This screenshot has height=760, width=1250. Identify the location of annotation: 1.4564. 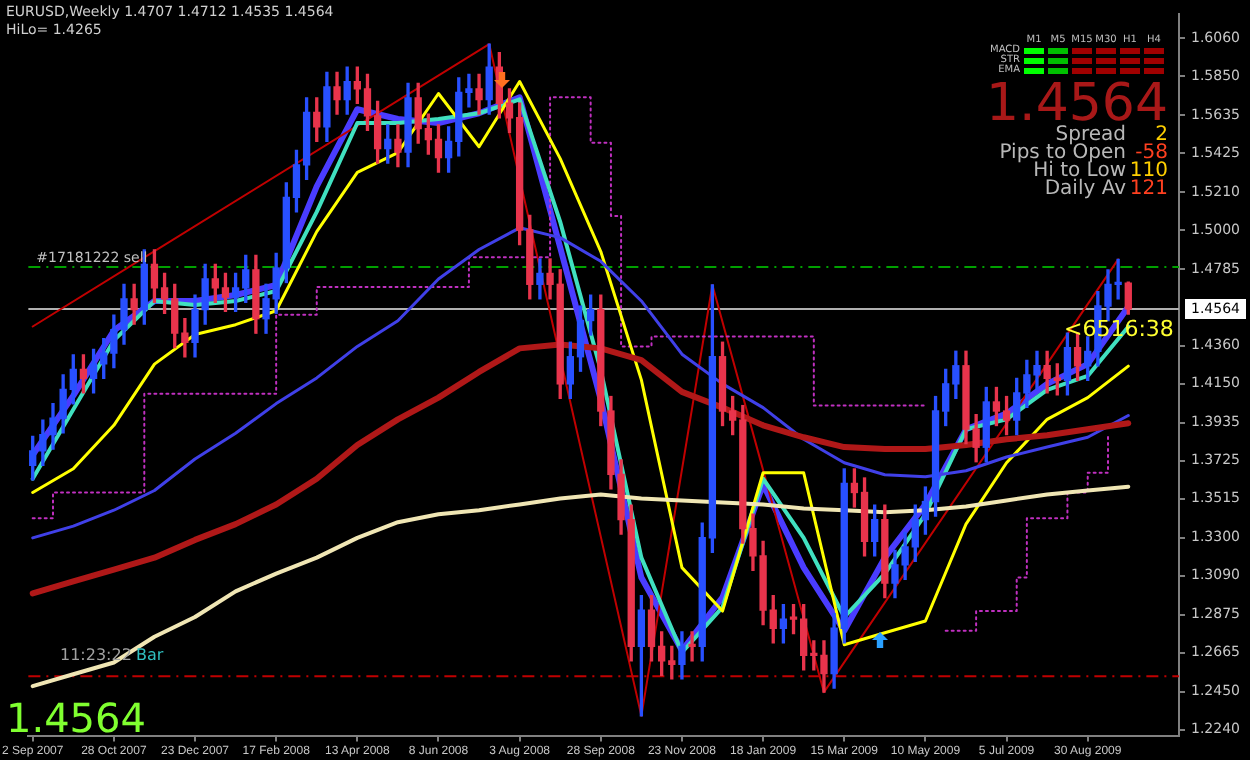
(76, 718).